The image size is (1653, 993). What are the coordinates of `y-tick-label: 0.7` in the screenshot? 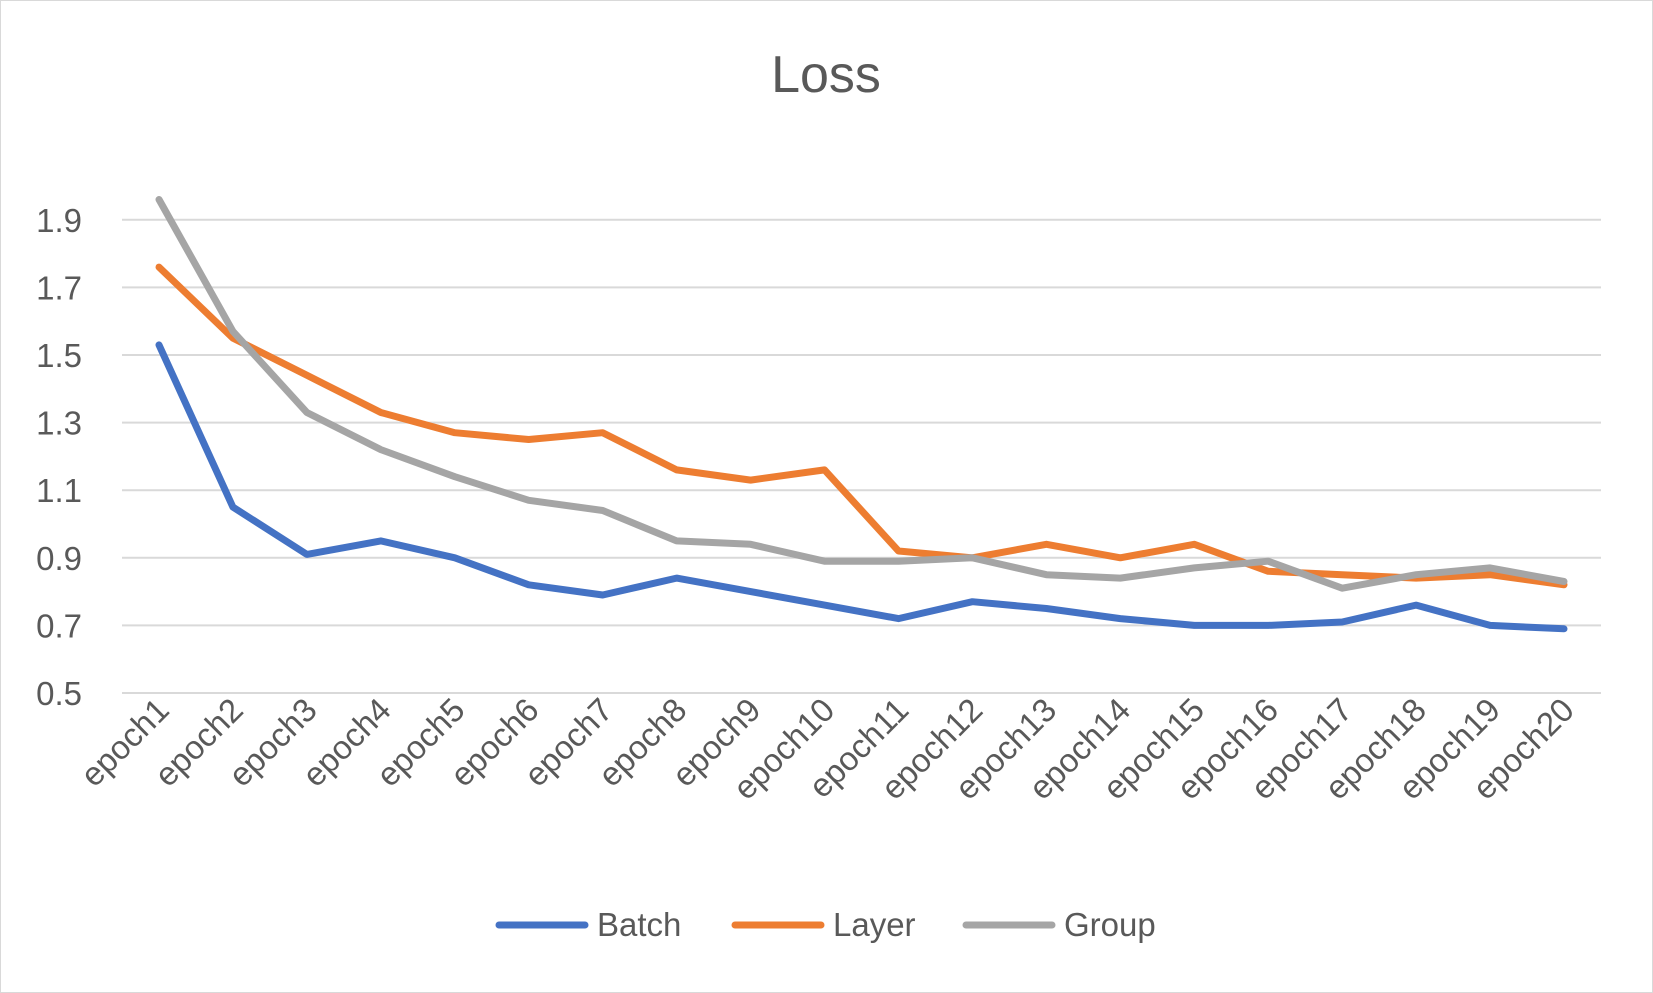 It's located at (59, 625).